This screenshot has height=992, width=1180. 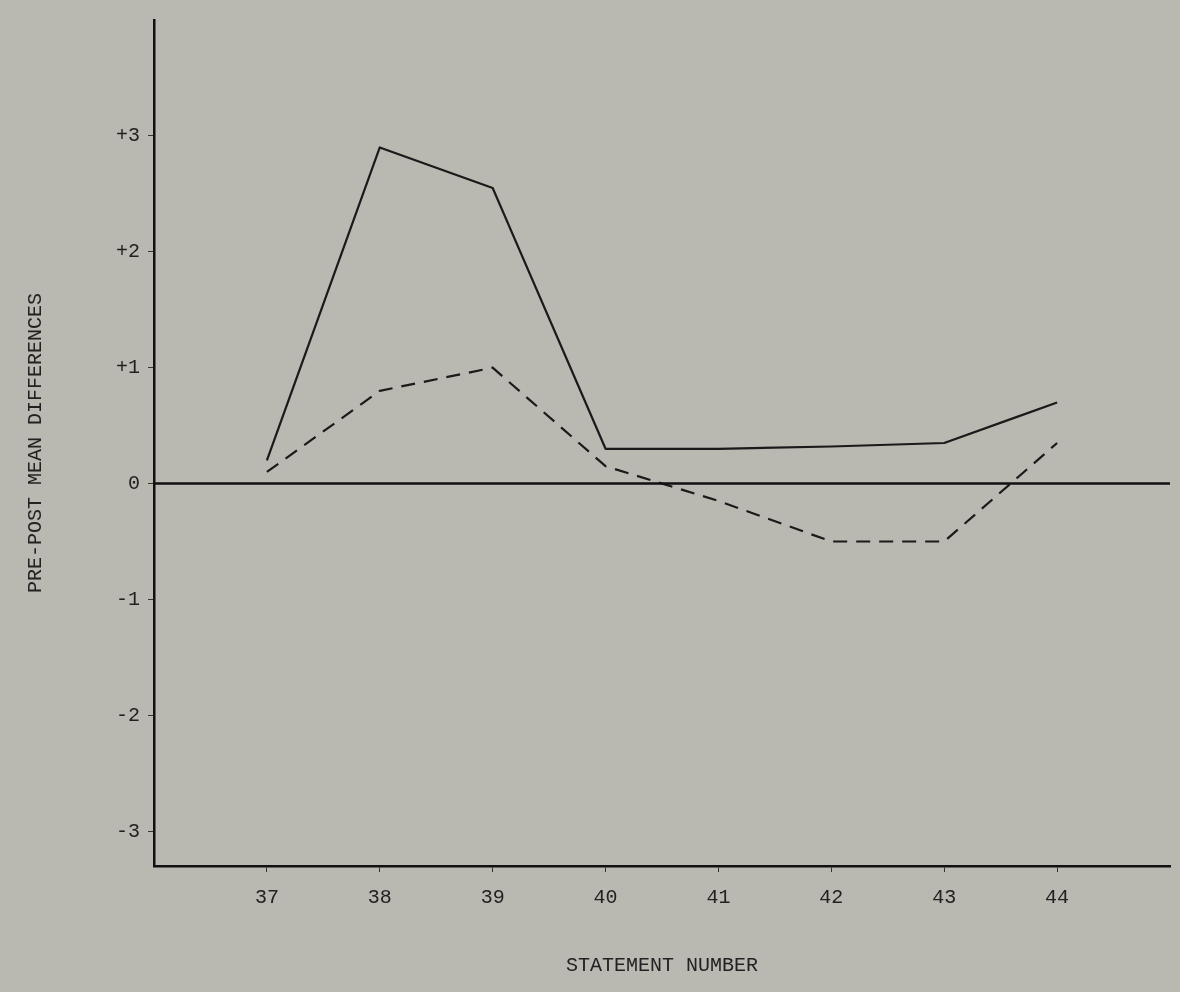 What do you see at coordinates (831, 898) in the screenshot?
I see `x-tick-label: 42` at bounding box center [831, 898].